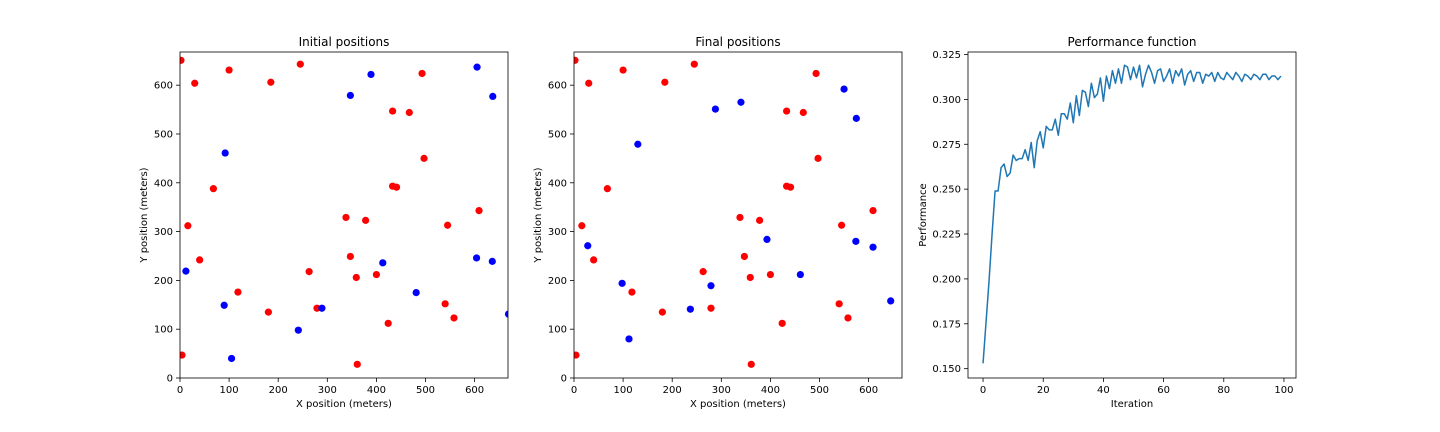  I want to click on x-tick-label: 80, so click(1223, 390).